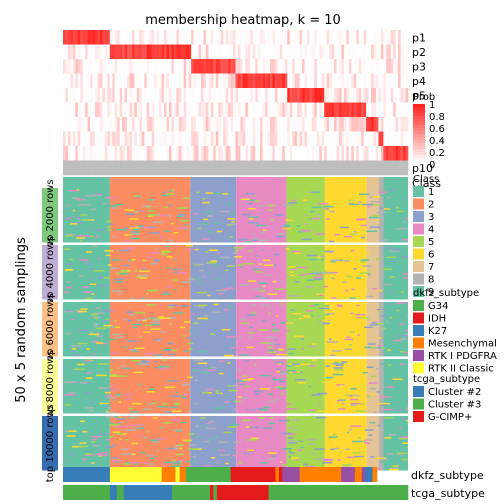 The height and width of the screenshot is (504, 504). Describe the element at coordinates (431, 192) in the screenshot. I see `class-legend-label: 1` at that location.